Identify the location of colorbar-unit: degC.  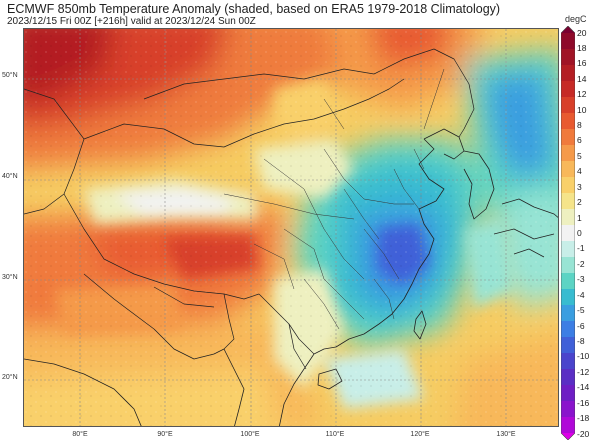
(576, 19).